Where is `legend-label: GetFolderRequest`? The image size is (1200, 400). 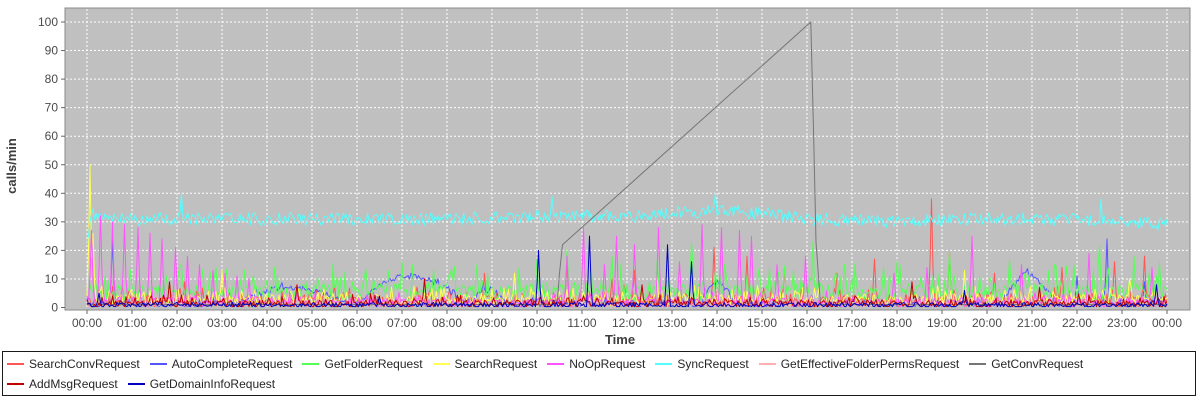 legend-label: GetFolderRequest is located at coordinates (373, 364).